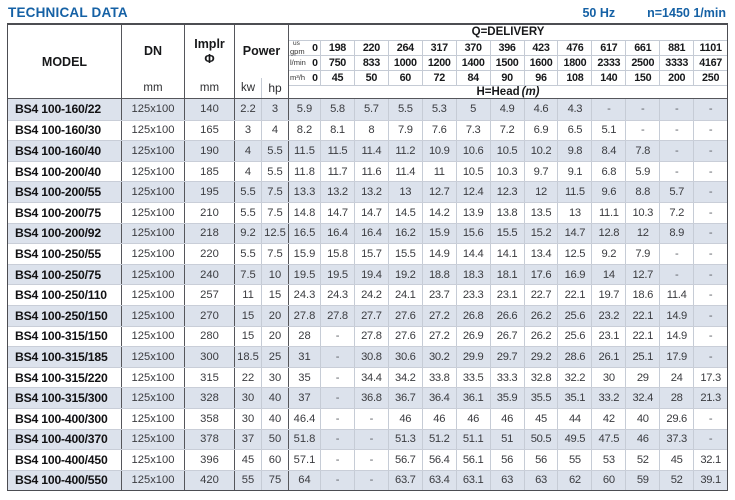  Describe the element at coordinates (472, 192) in the screenshot. I see `head-value-cell: 12.4` at that location.